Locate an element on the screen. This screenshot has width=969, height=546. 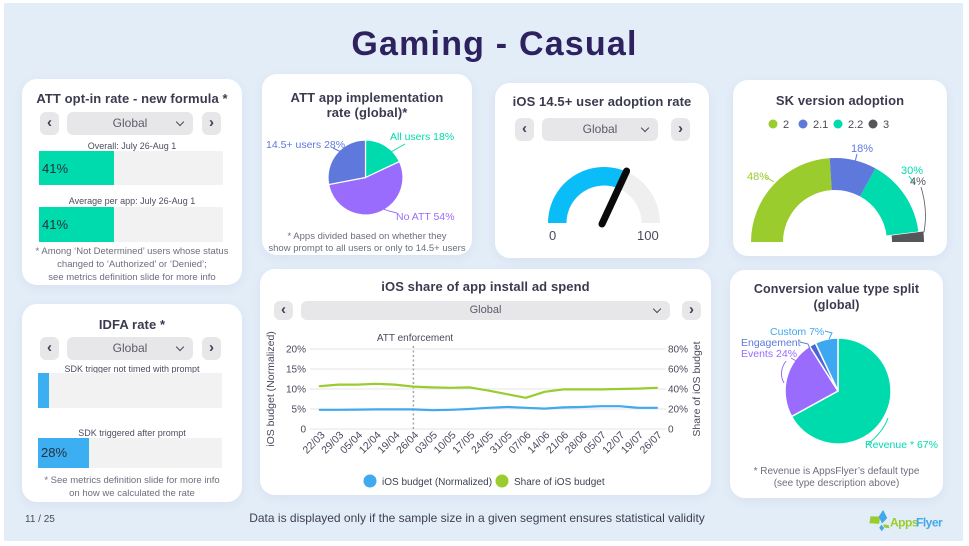
svg-text: Flyer is located at coordinates (929, 523).